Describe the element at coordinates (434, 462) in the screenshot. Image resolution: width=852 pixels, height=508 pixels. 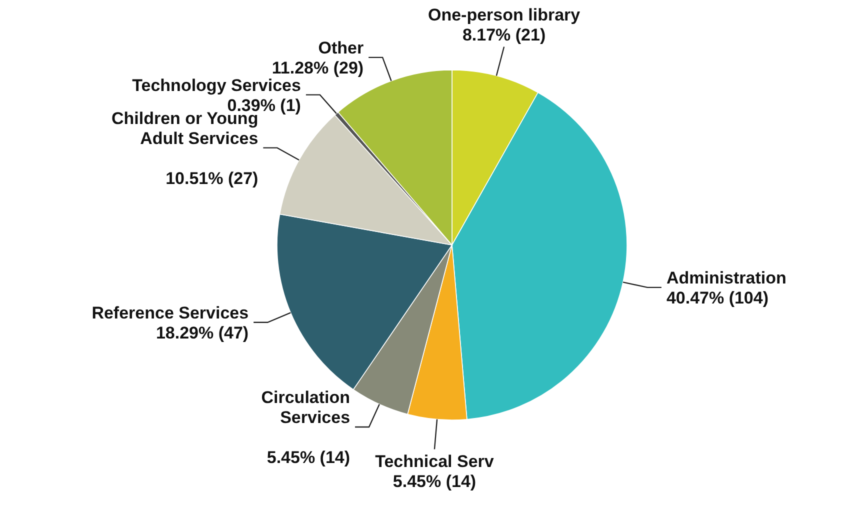
I see `slice-label: Technical Serv` at that location.